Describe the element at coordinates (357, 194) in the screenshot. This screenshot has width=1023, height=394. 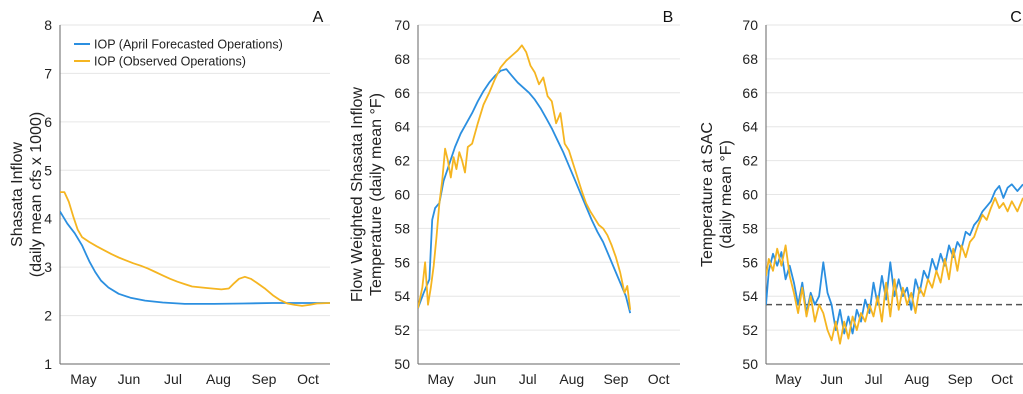
I see `y-axis-label-line: Flow Weighted Shasata Inflow` at that location.